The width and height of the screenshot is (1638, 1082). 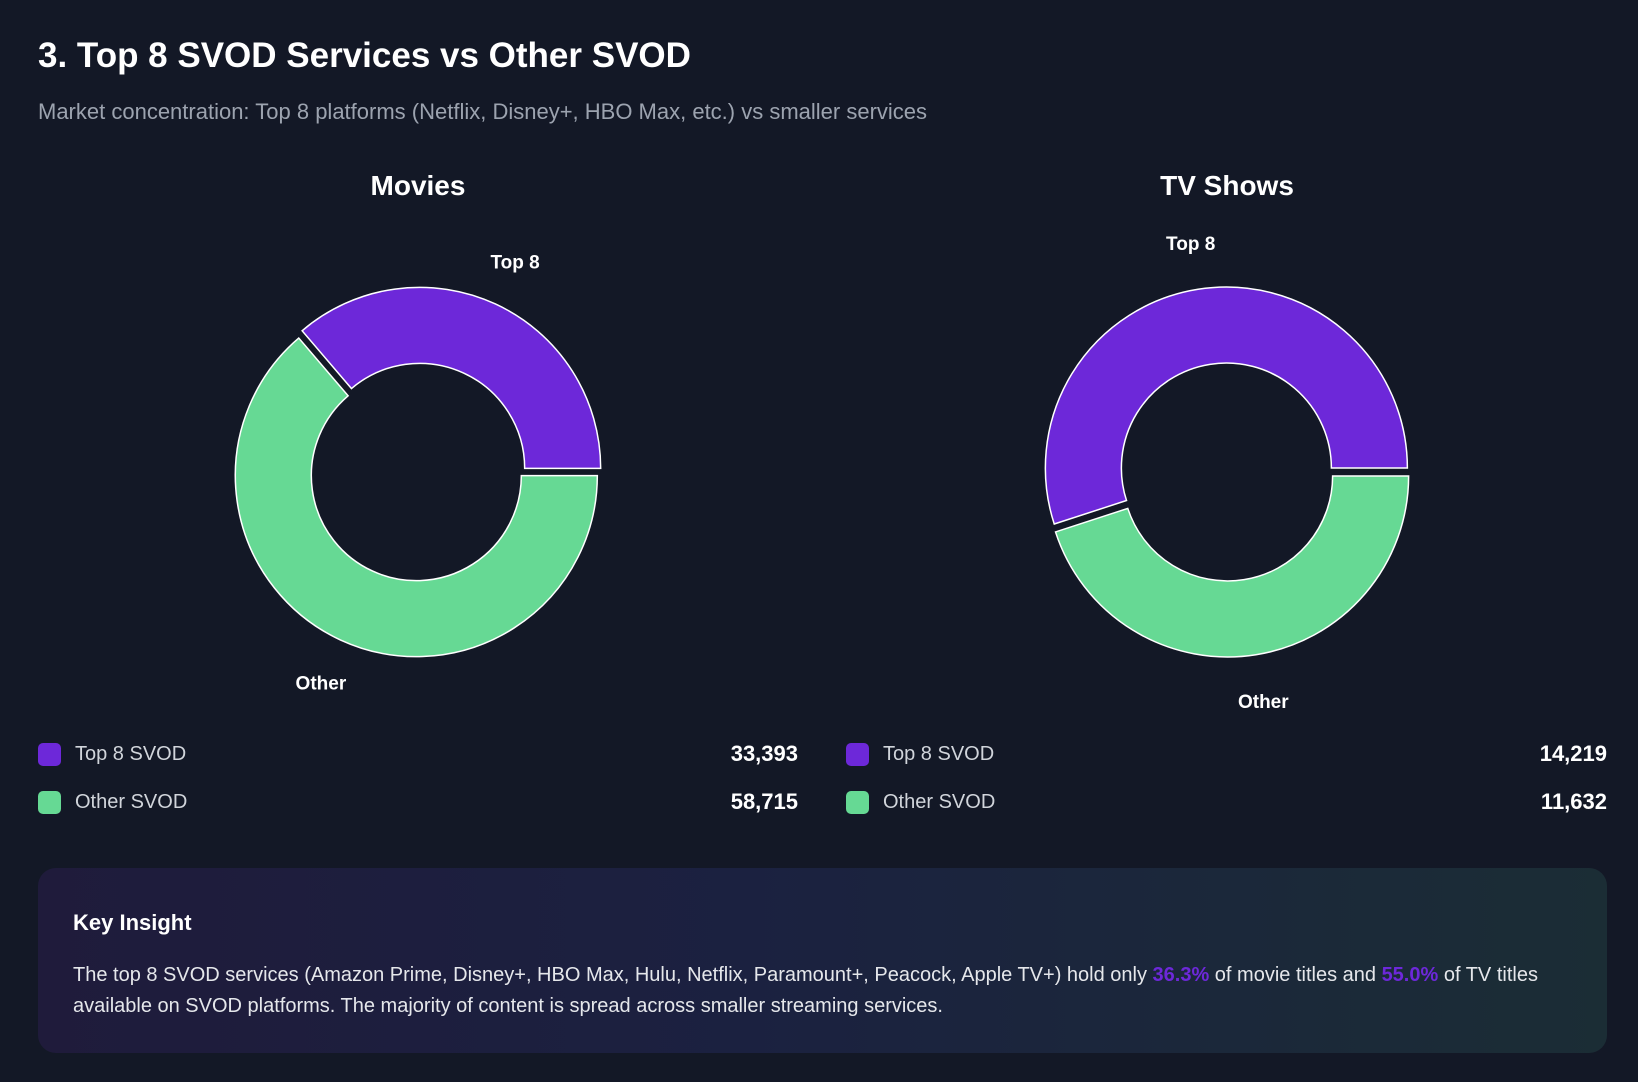 I want to click on legend-item-tv-other: Other SVOD 11,632, so click(x=1226, y=802).